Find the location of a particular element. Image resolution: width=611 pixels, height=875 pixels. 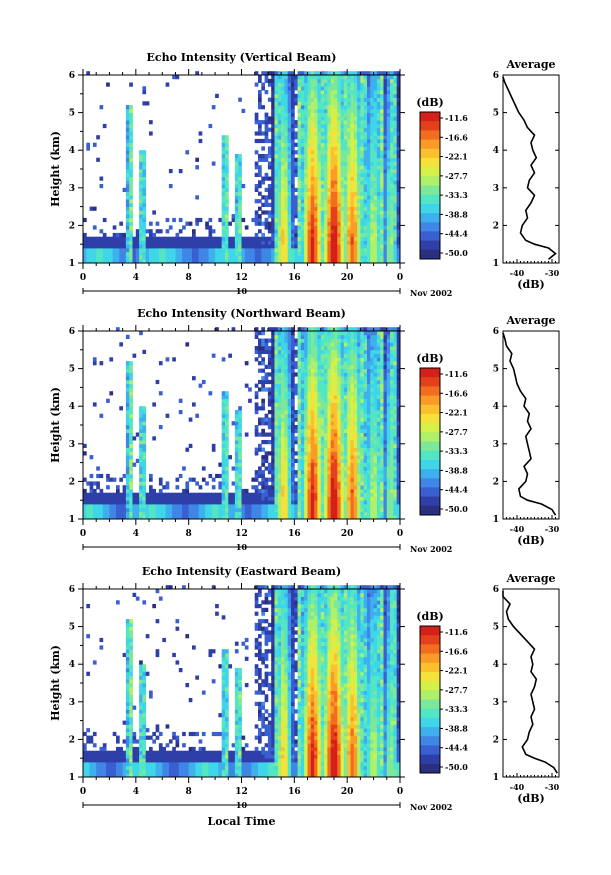

profile-line is located at coordinates (529, 168).